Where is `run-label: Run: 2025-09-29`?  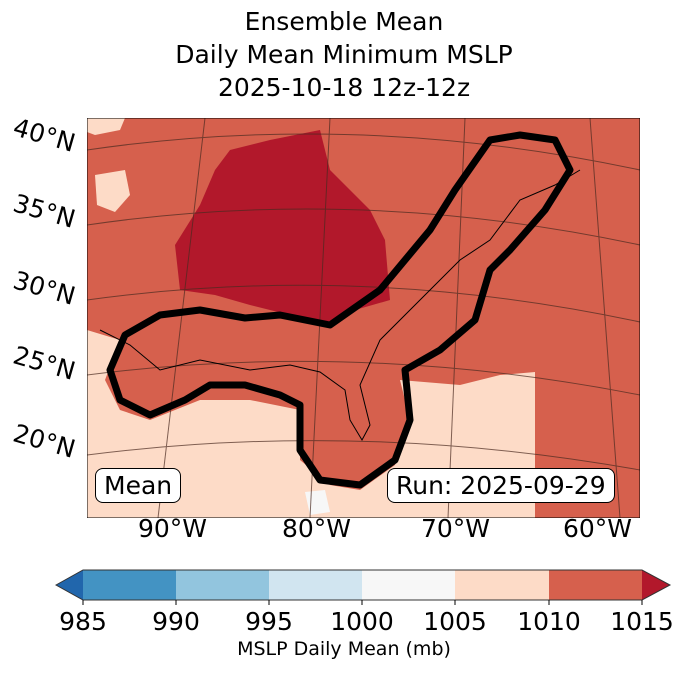
run-label: Run: 2025-09-29 is located at coordinates (501, 485).